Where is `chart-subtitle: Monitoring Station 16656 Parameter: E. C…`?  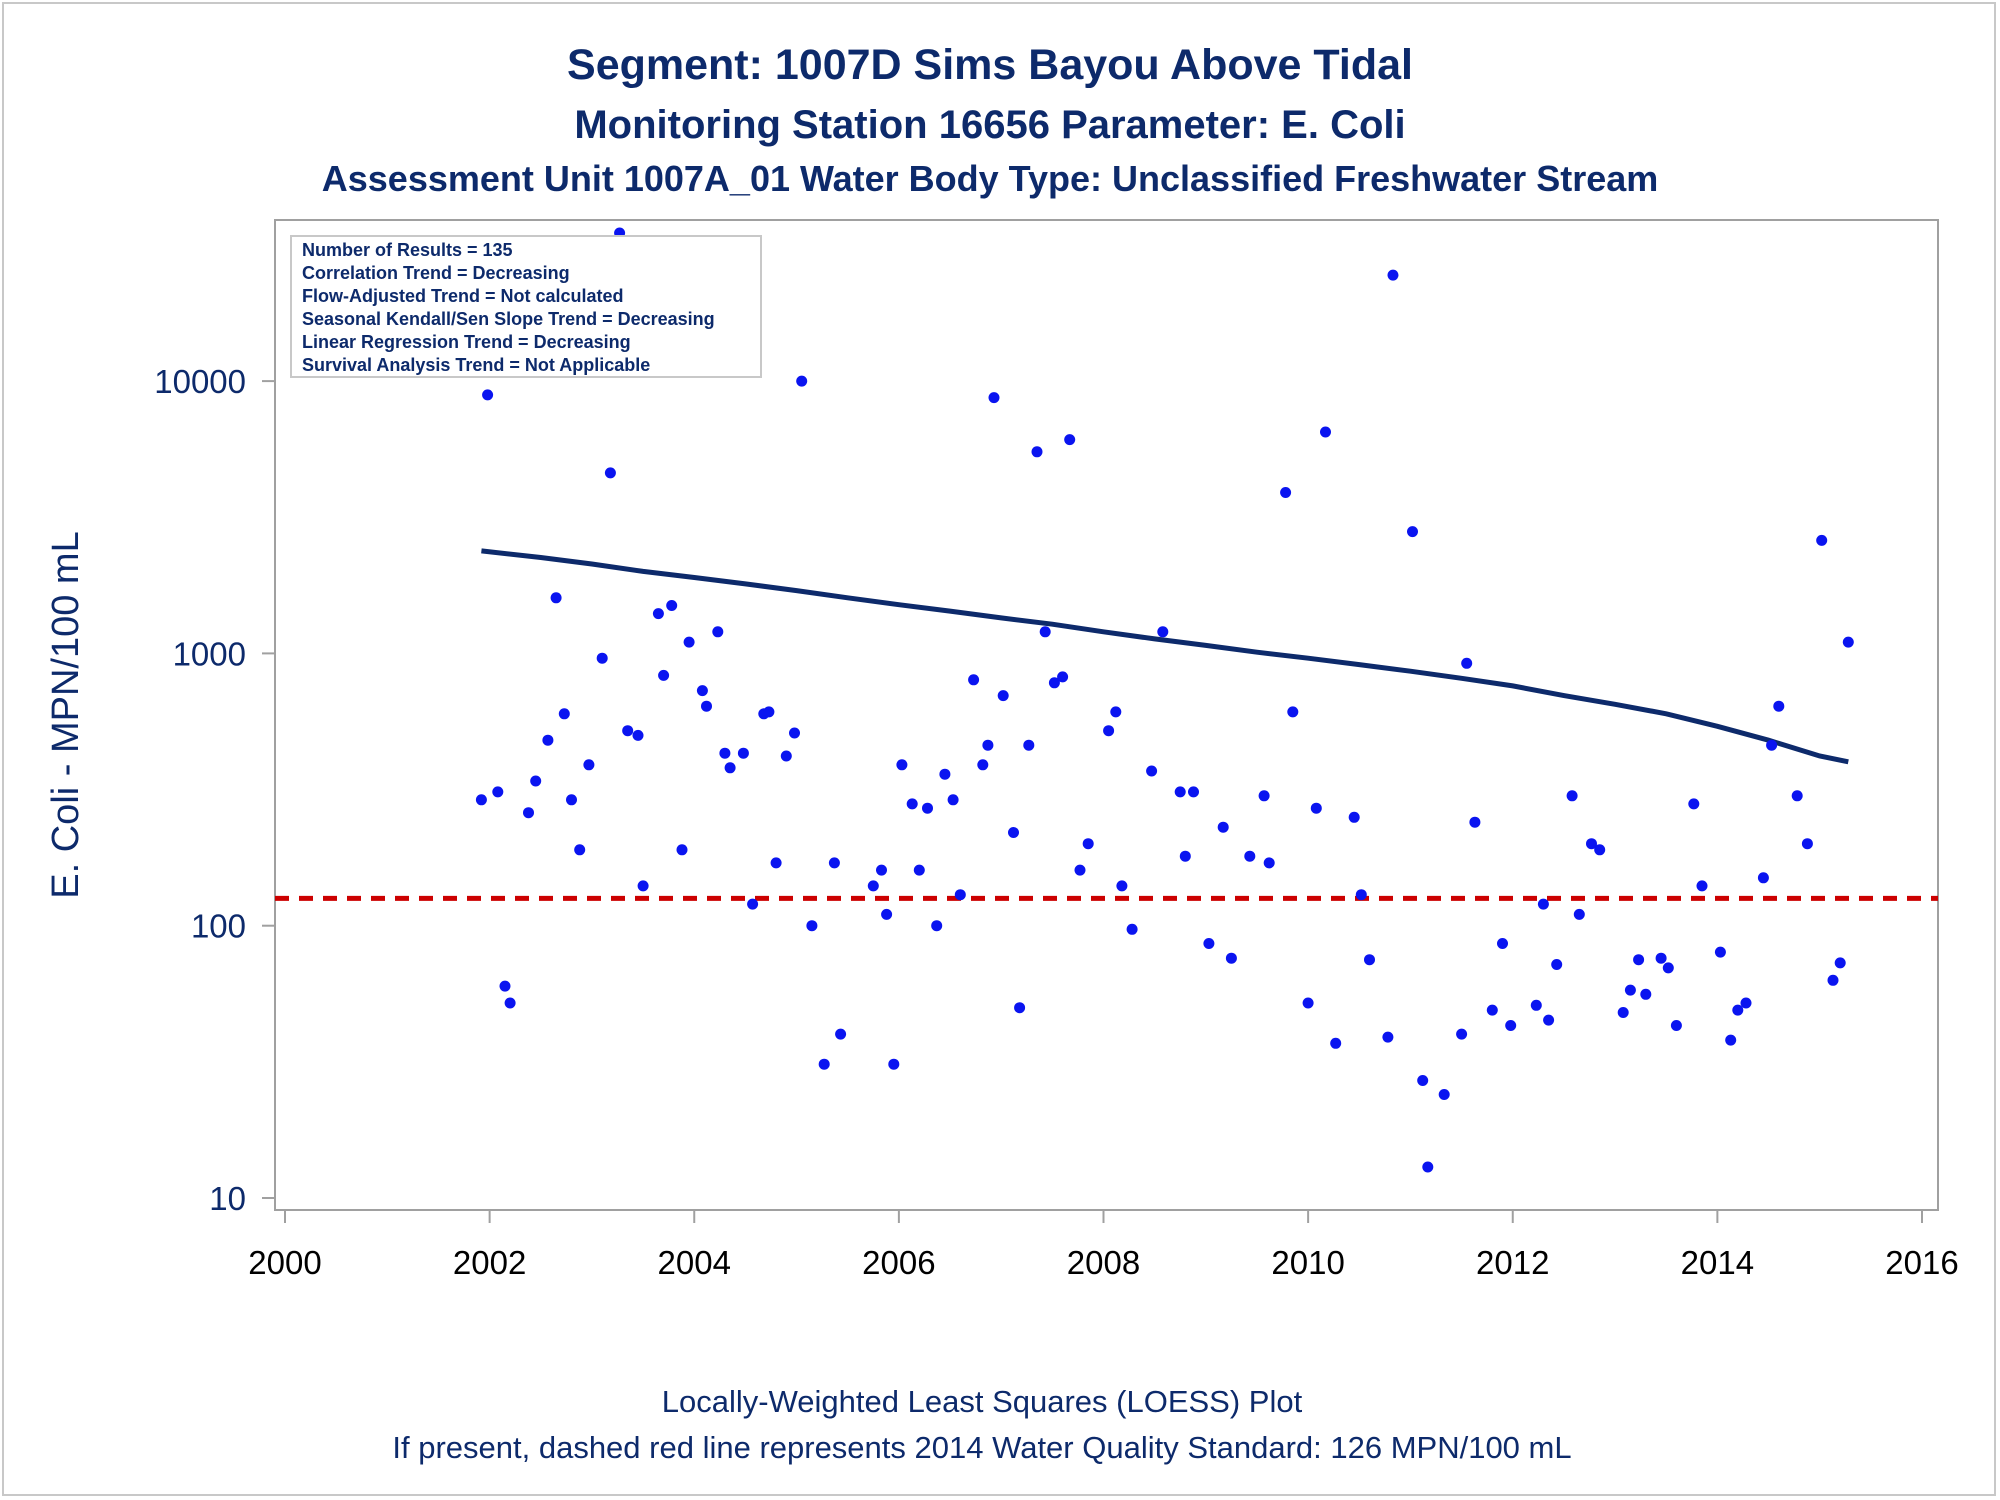 chart-subtitle: Monitoring Station 16656 Parameter: E. C… is located at coordinates (989, 125).